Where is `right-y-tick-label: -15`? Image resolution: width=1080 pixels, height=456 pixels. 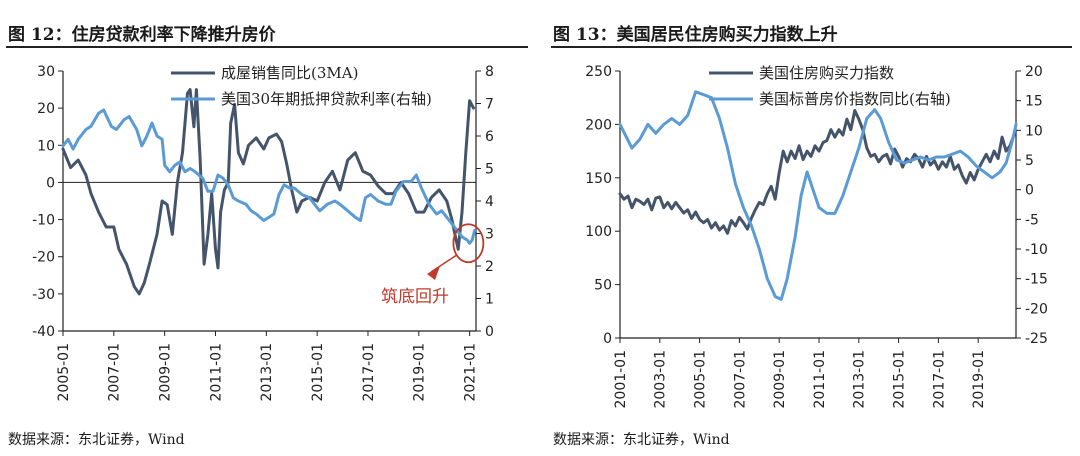
right-y-tick-label: -15 is located at coordinates (1036, 280).